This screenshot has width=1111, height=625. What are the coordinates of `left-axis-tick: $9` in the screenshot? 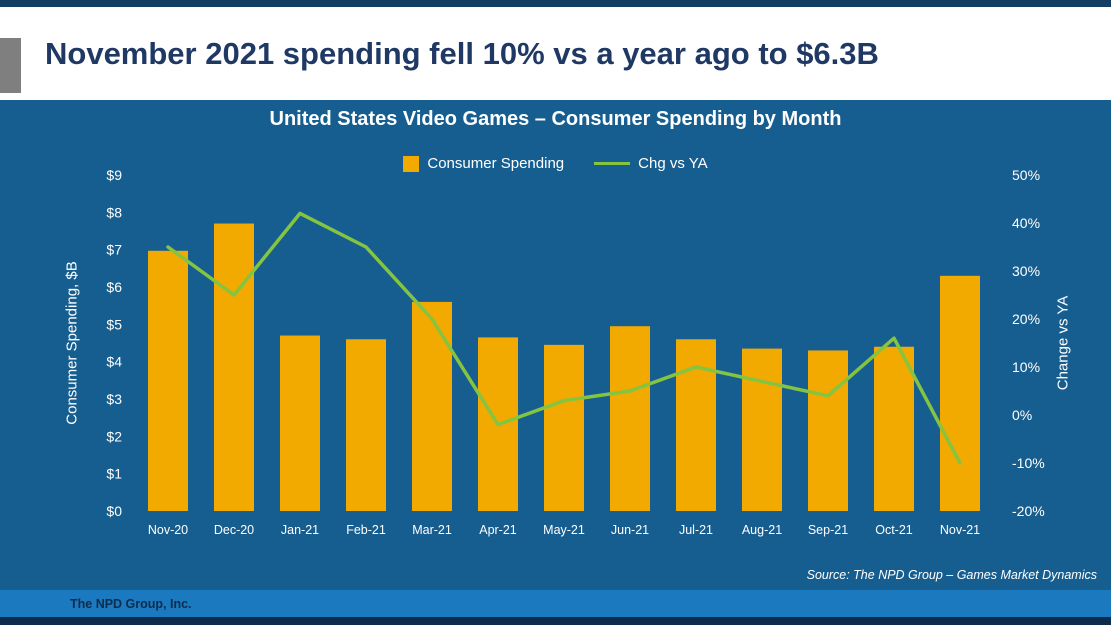 It's located at (114, 175).